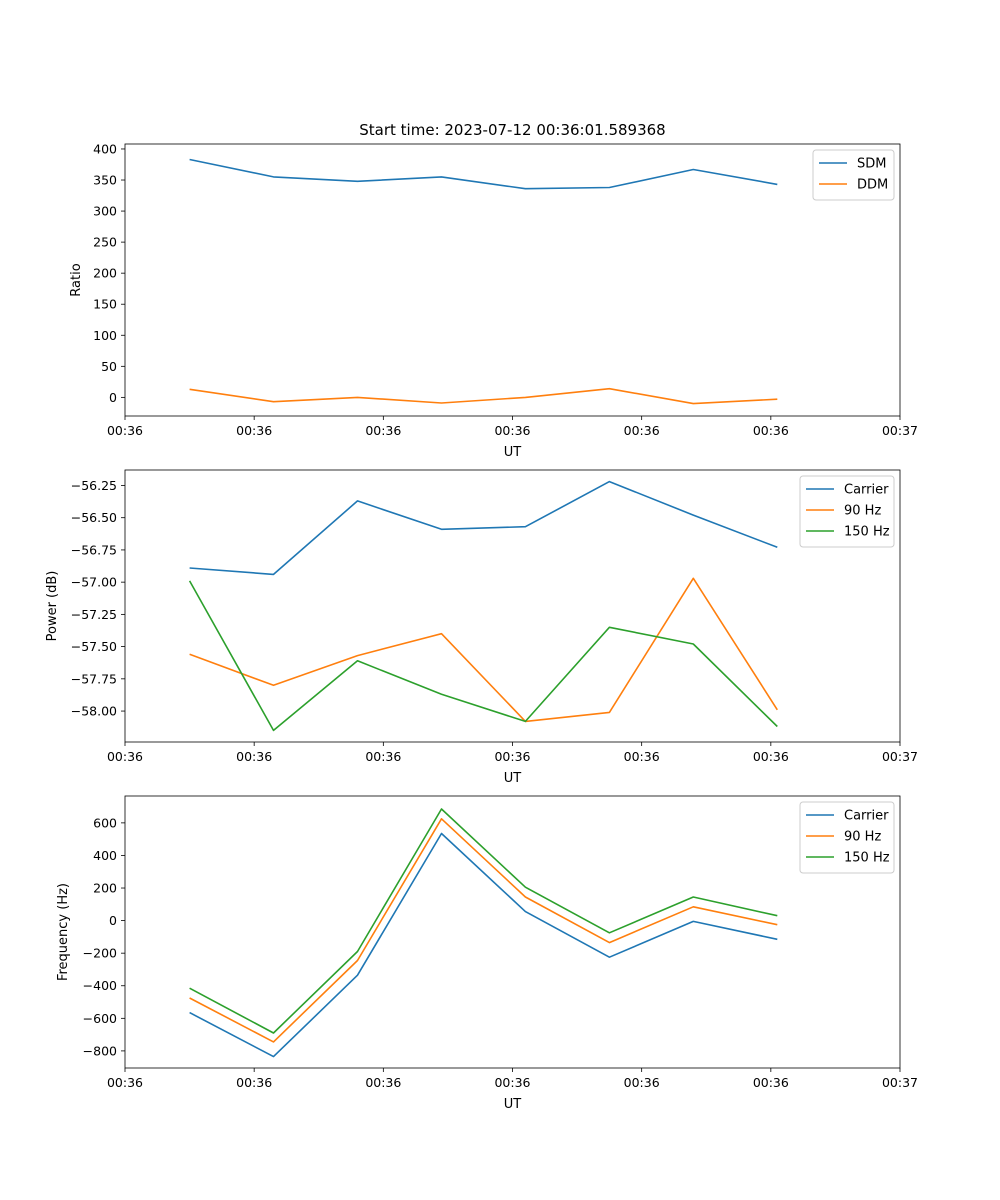 This screenshot has width=1000, height=1200. I want to click on legend-label: SDM, so click(871, 164).